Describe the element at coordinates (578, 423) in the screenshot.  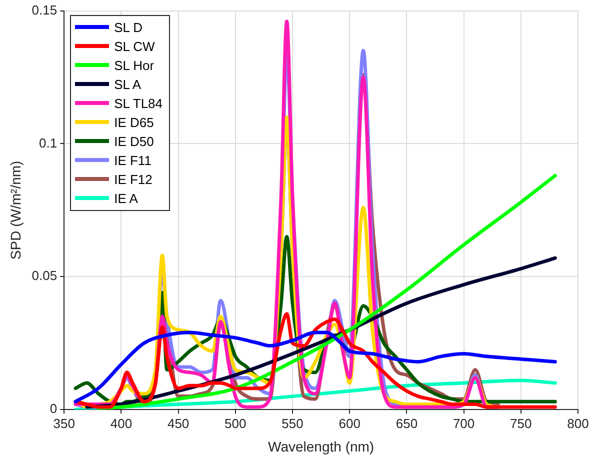
I see `x-tick-label: 800` at that location.